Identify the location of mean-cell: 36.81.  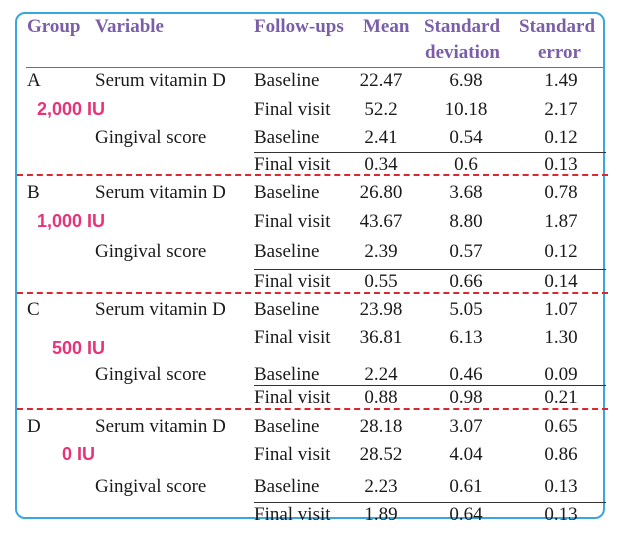
(381, 337).